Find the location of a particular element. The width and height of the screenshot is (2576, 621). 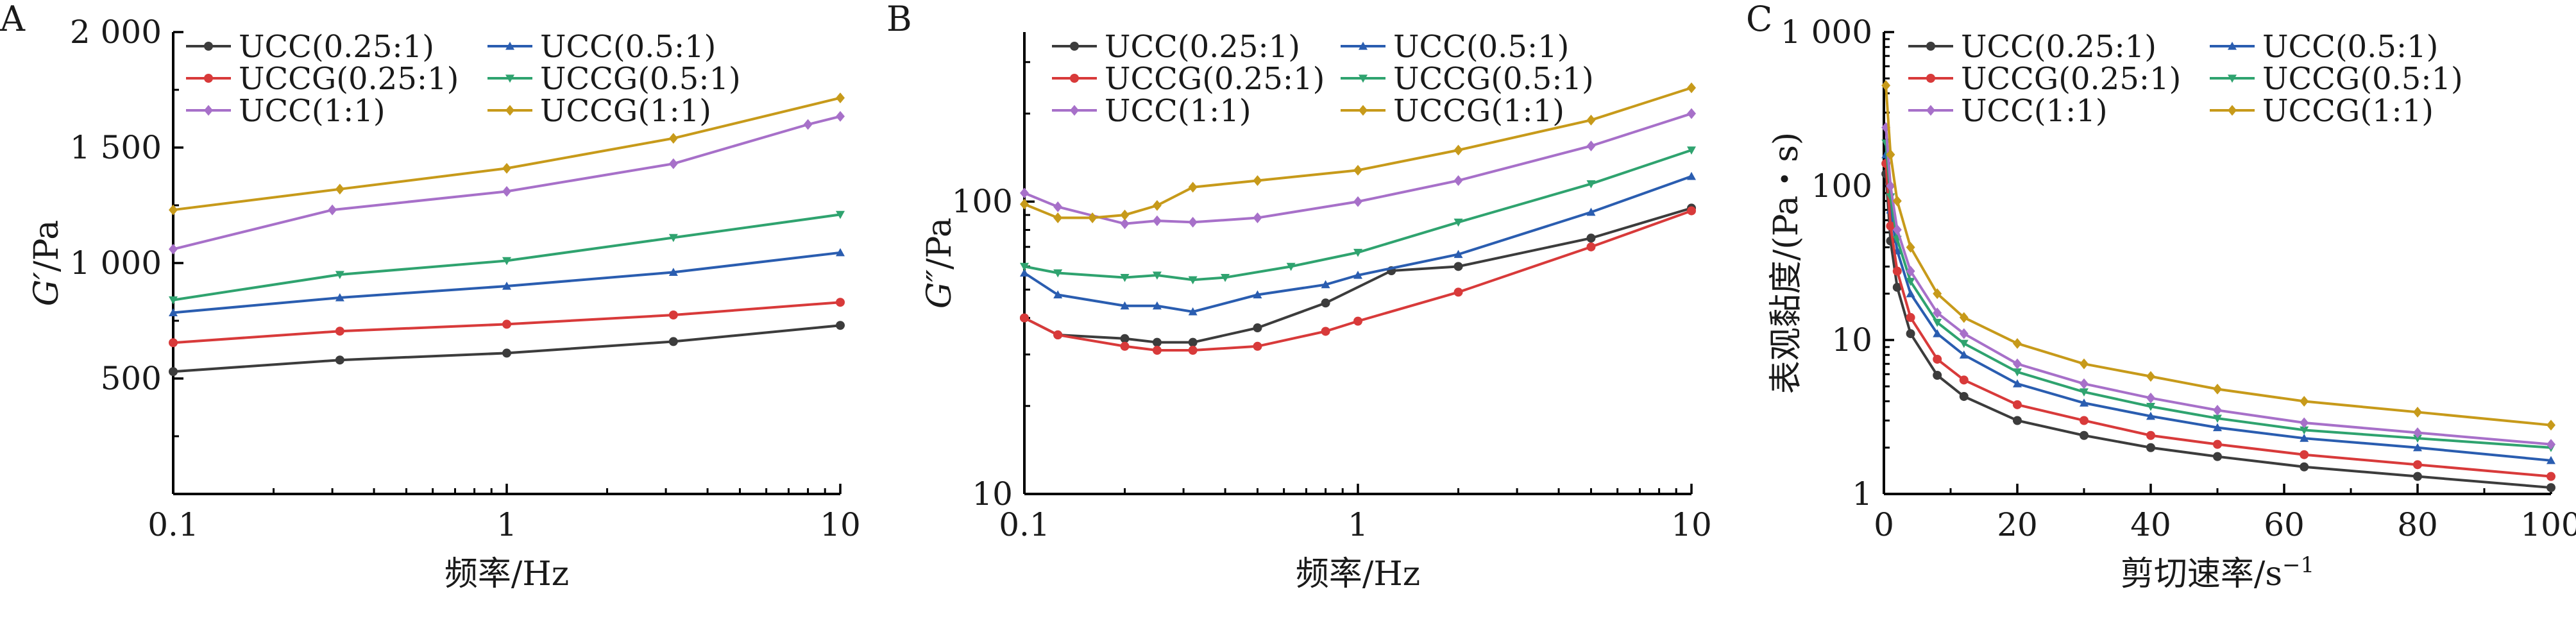

x-axis-title-c: 剪切速率/s−1 is located at coordinates (2217, 572).